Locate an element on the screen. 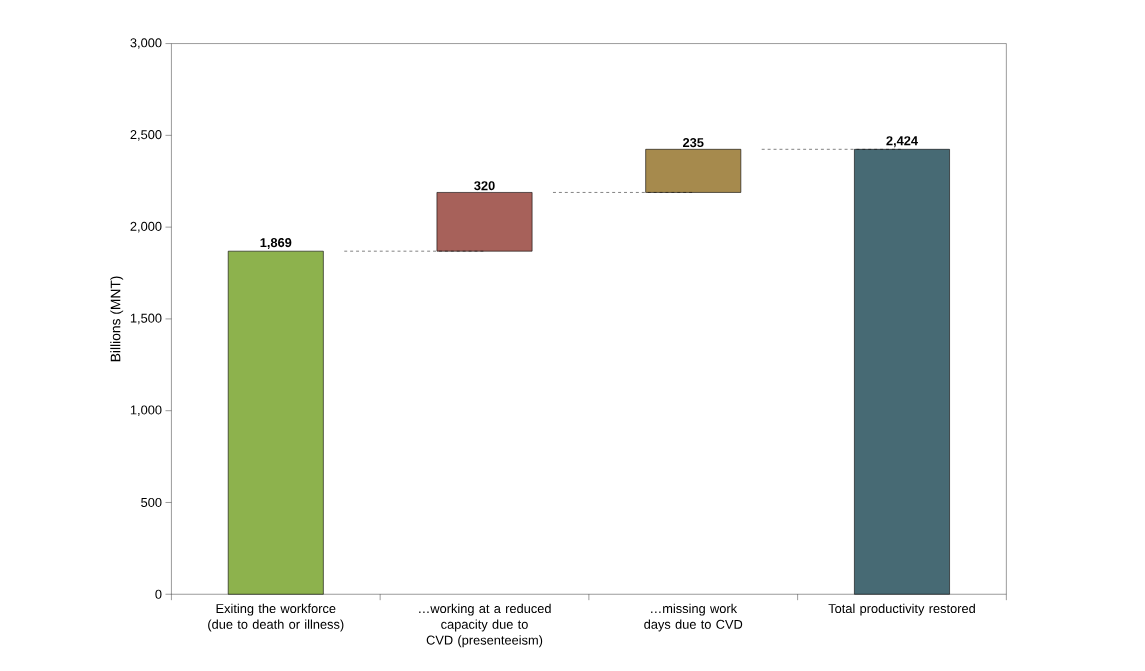 This screenshot has height=671, width=1145. y-tick-label: 1,000 is located at coordinates (146, 411).